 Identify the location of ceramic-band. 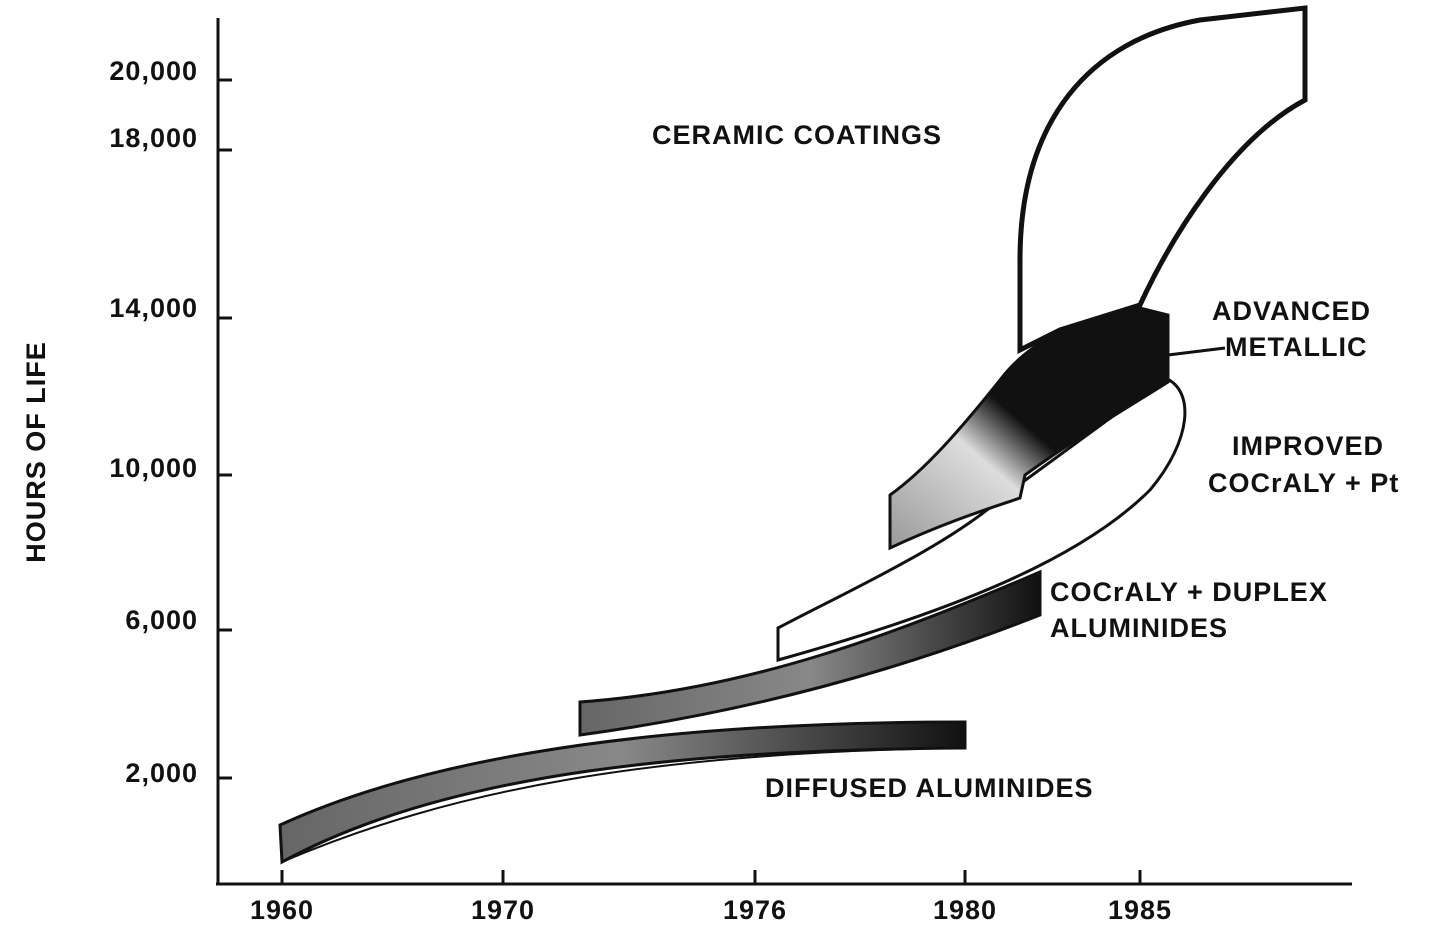
(1162, 180).